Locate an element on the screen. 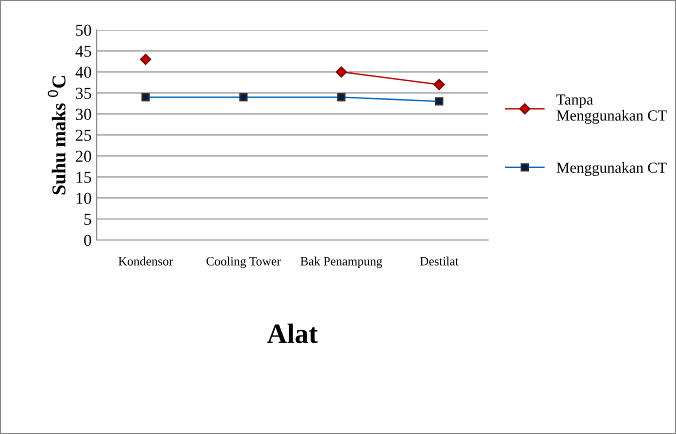 The height and width of the screenshot is (434, 676). x-axis-title: Alat is located at coordinates (292, 334).